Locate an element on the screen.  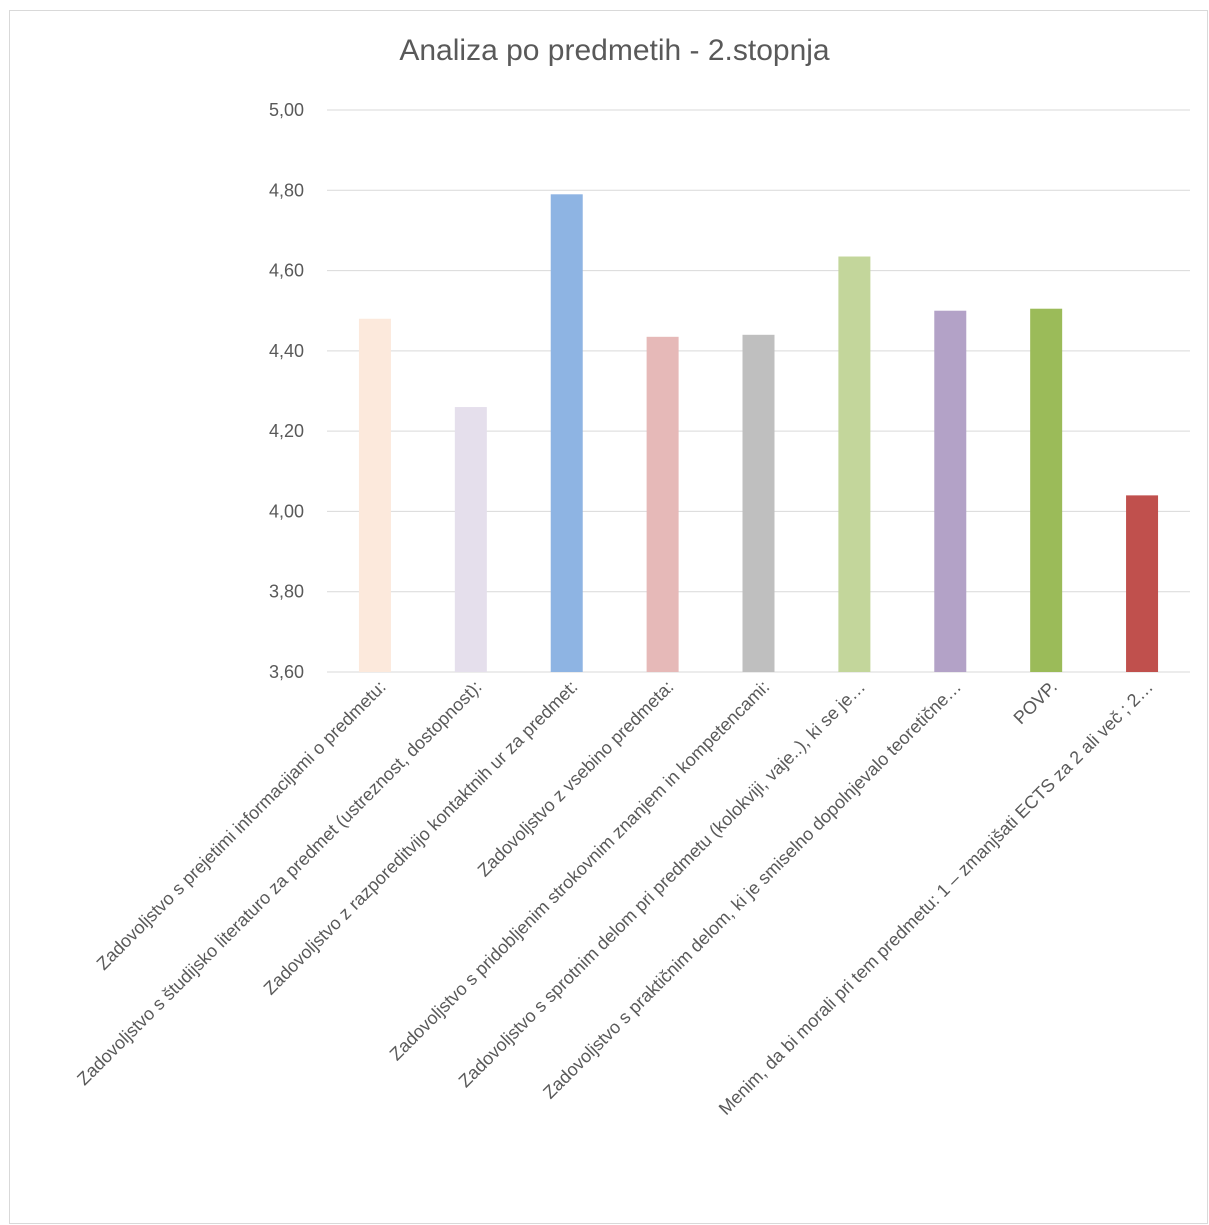
y-tick-label: 3,80 is located at coordinates (286, 592).